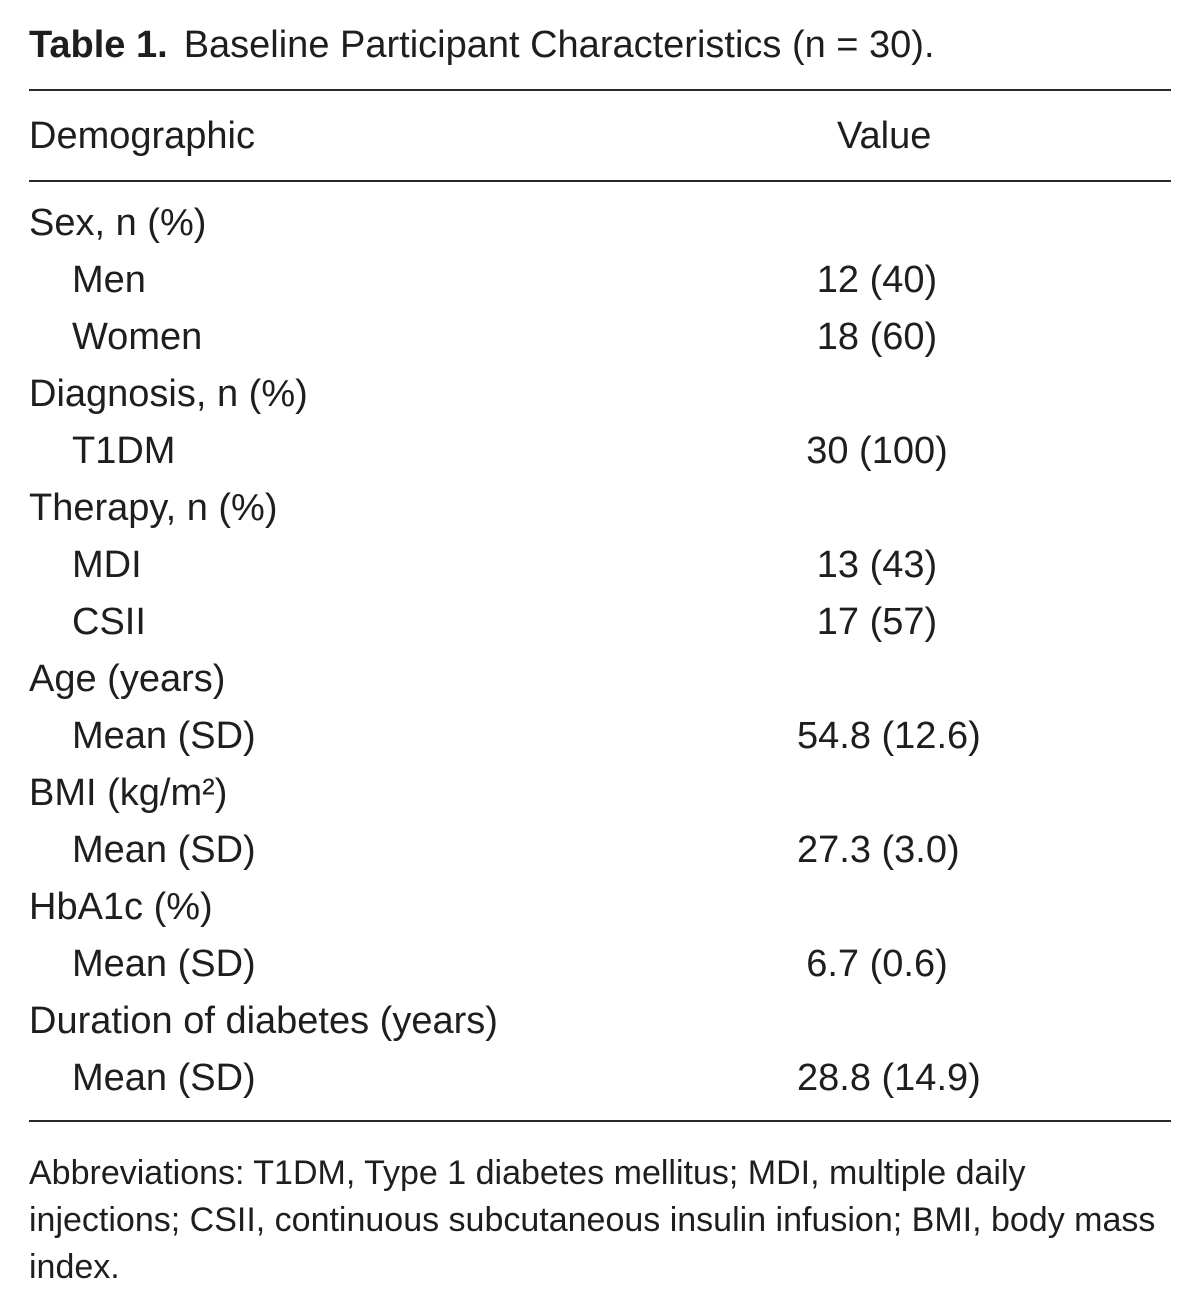  Describe the element at coordinates (600, 280) in the screenshot. I see `table-row: Men 12 (40)` at that location.